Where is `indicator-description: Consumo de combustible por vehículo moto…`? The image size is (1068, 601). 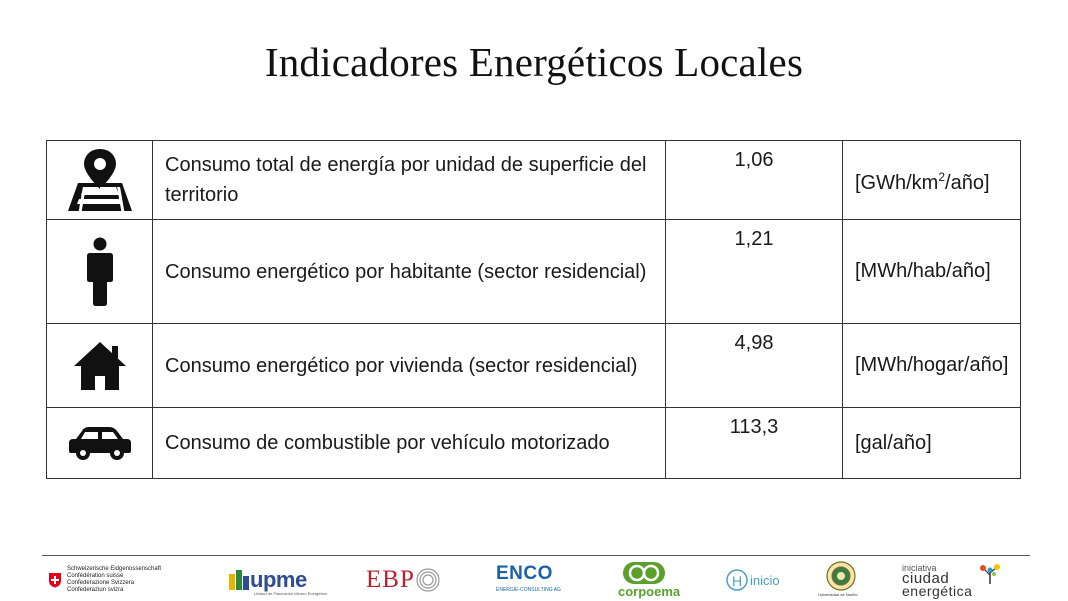 indicator-description: Consumo de combustible por vehículo moto… is located at coordinates (409, 443).